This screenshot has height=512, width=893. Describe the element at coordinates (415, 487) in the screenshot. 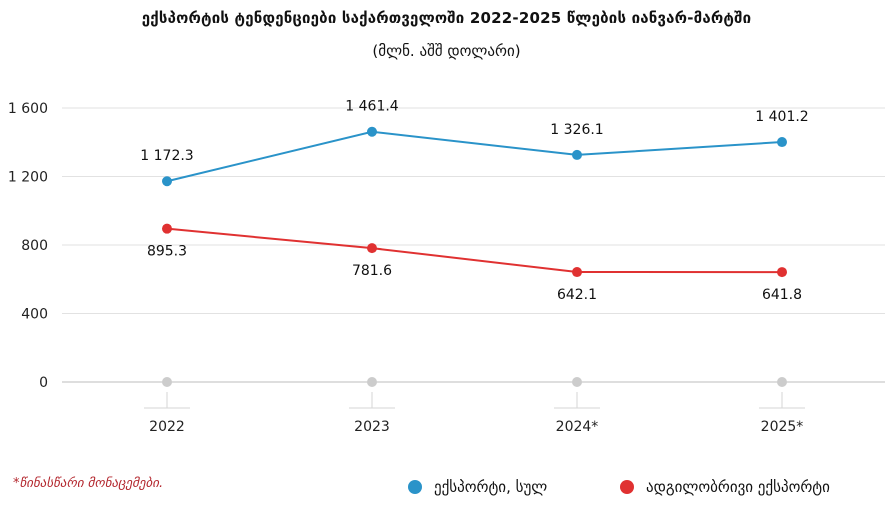

I see `legend-marker-total-export` at that location.